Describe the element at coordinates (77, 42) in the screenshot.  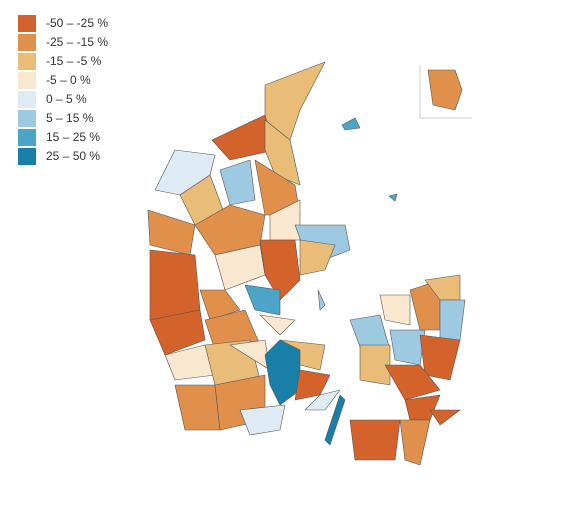
I see `legend-label: -25 – -15 %` at that location.